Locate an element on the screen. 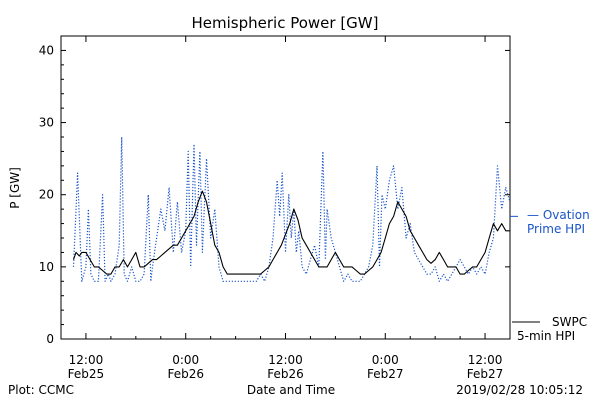  y-tick-label: 0 is located at coordinates (50, 339).